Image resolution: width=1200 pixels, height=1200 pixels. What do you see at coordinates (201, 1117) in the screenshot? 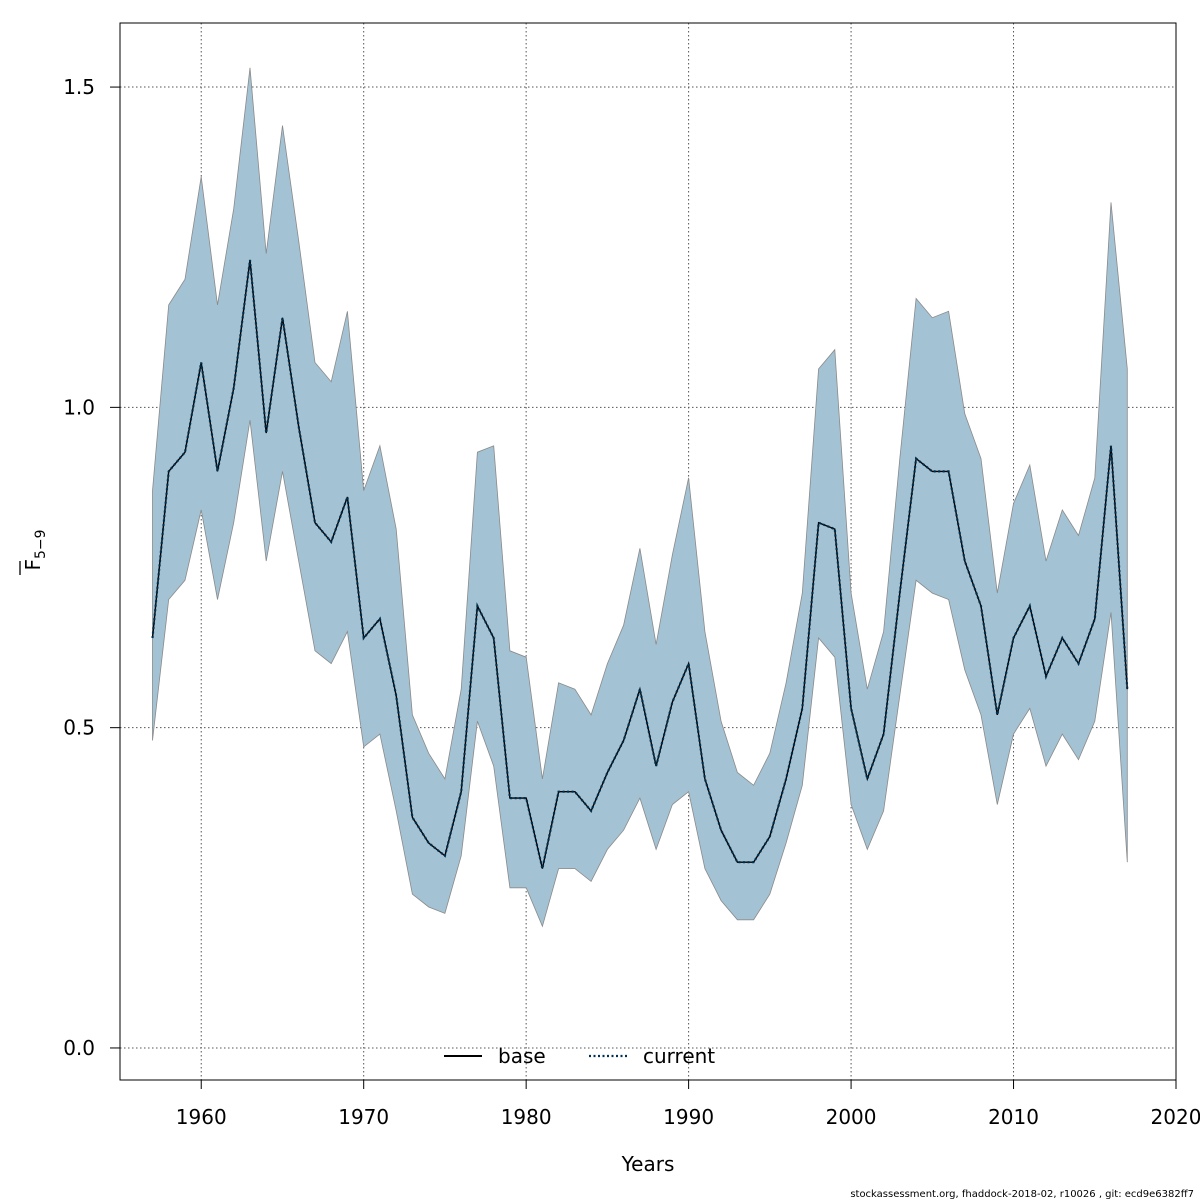
I see `x-tick-label: 1960` at bounding box center [201, 1117].